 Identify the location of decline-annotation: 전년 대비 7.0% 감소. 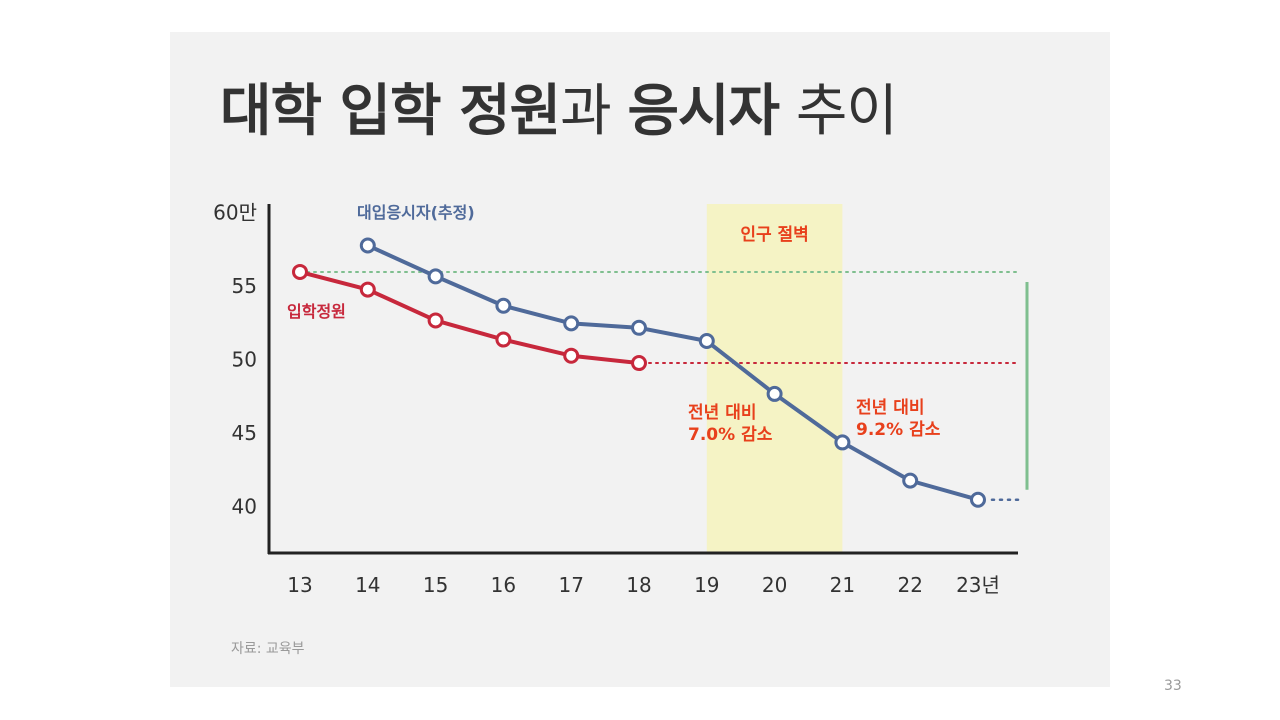
(730, 424).